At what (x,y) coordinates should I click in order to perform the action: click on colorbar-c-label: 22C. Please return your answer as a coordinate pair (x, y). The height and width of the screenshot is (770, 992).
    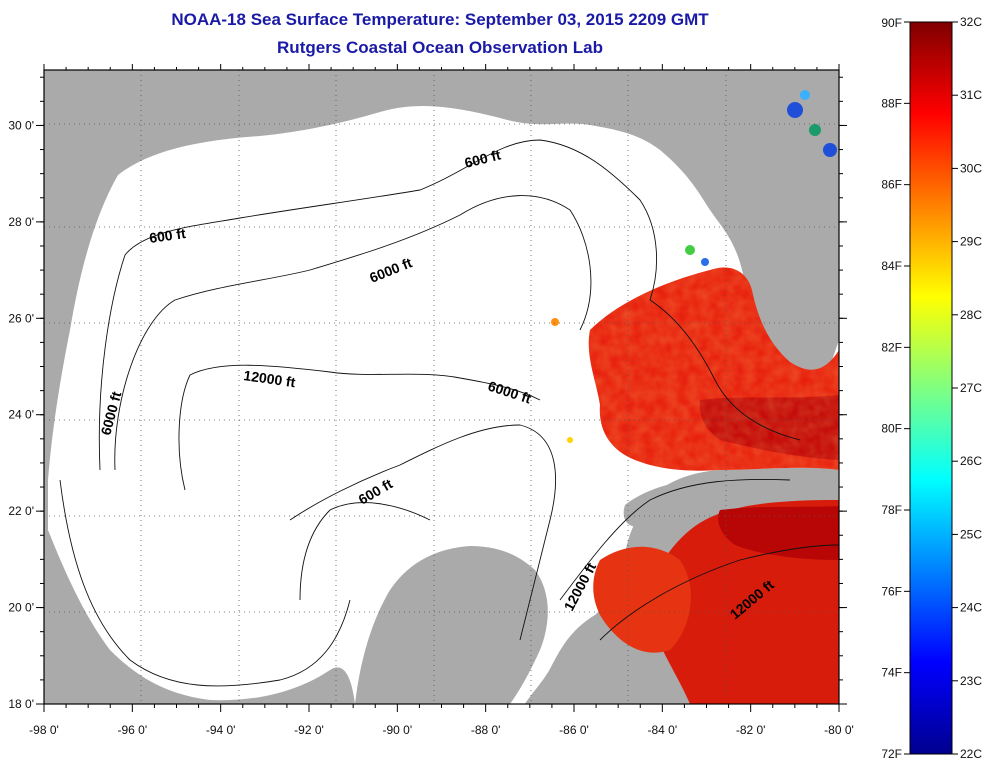
    Looking at the image, I should click on (971, 754).